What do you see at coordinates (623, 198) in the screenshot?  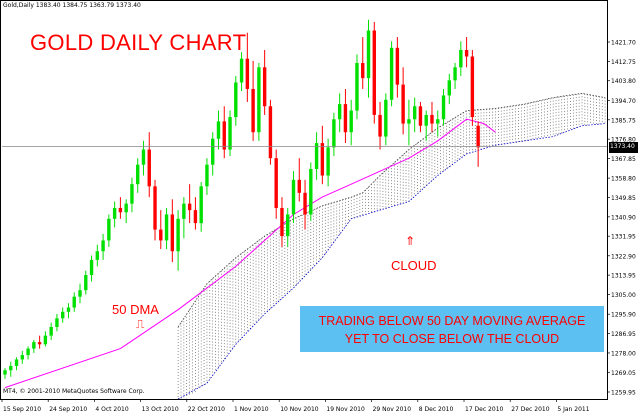 I see `y-tick-label: 1349.85` at bounding box center [623, 198].